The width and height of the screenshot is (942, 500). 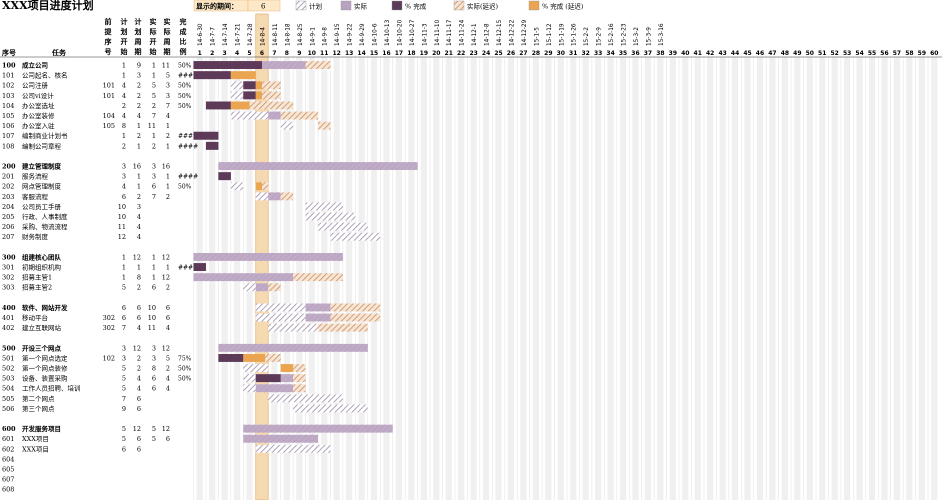 What do you see at coordinates (376, 34) in the screenshot?
I see `date-header: 14-10-6` at bounding box center [376, 34].